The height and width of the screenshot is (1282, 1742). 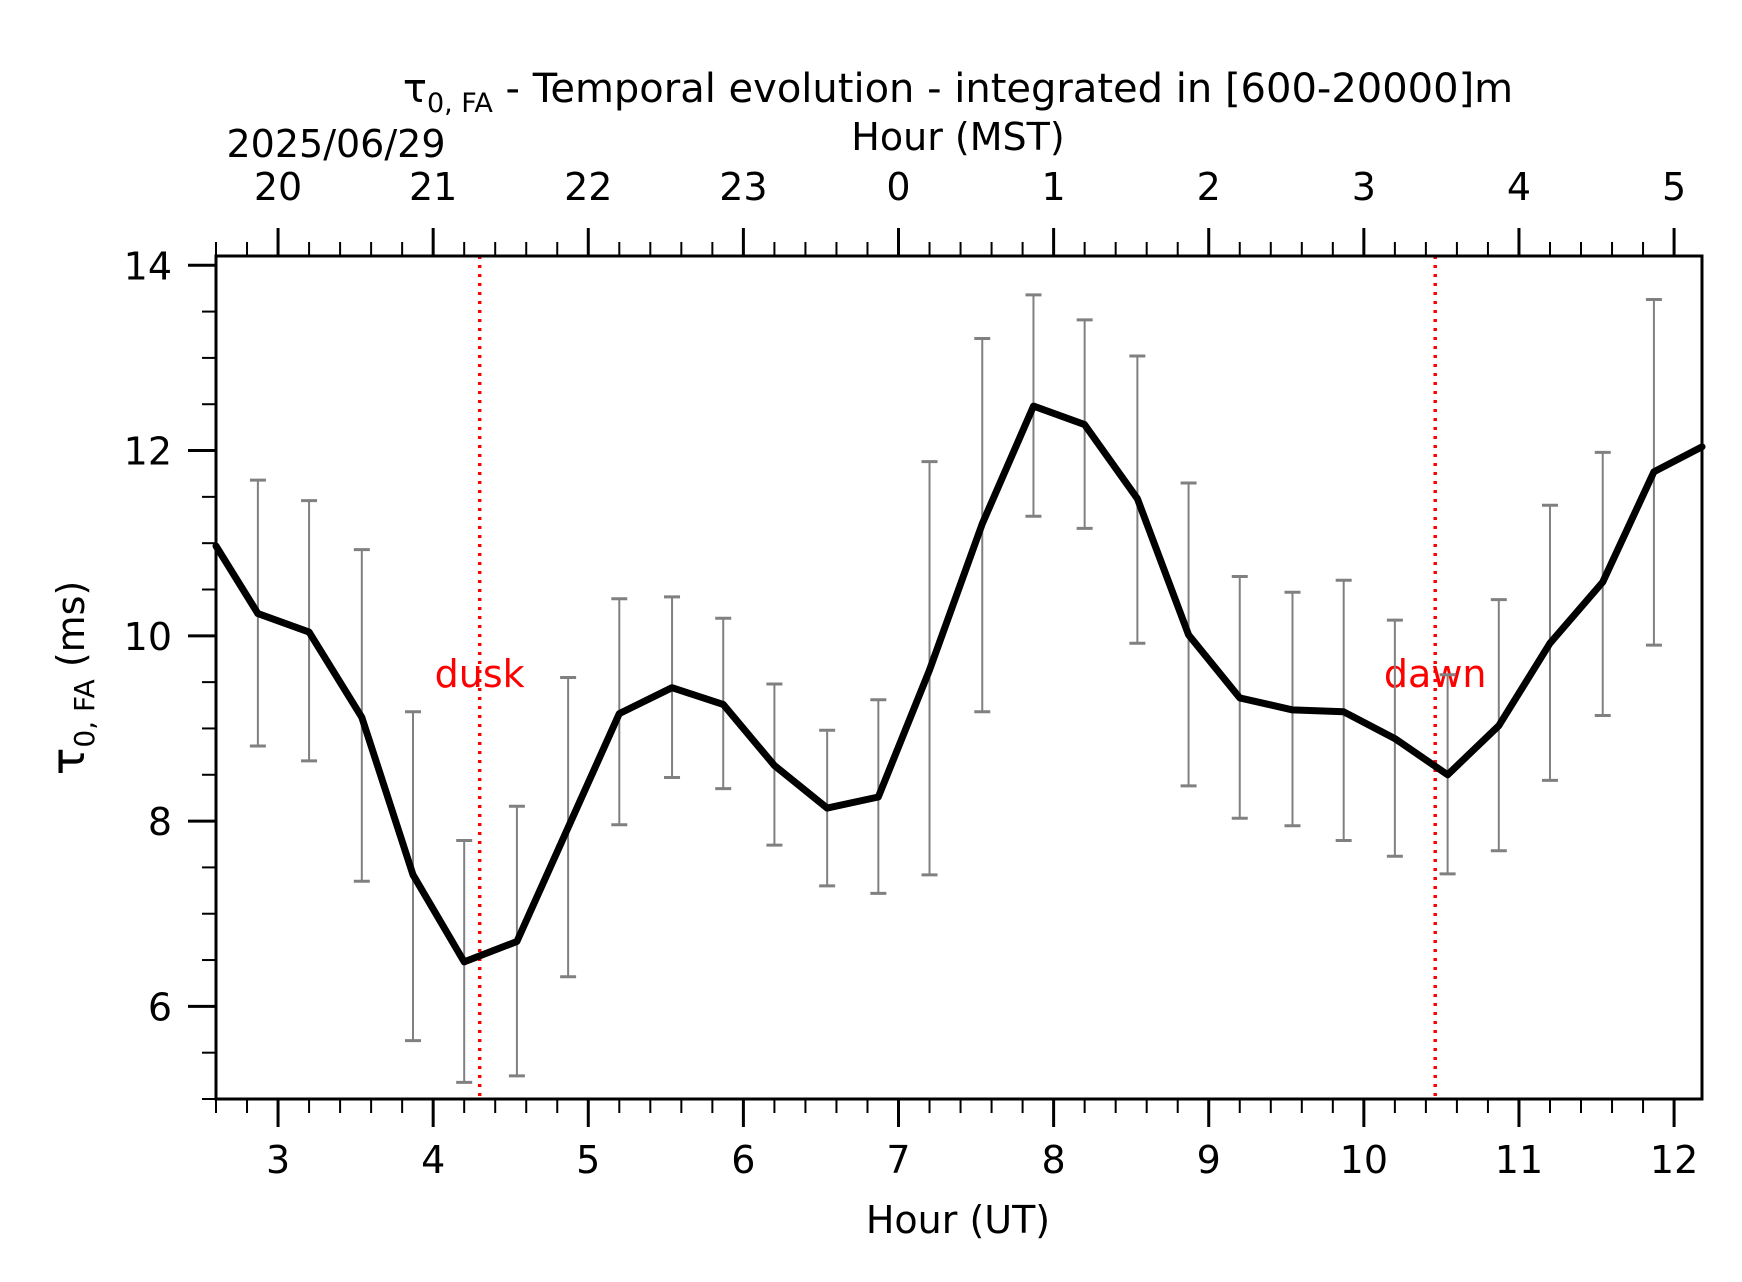 I want to click on marker-label: dawn, so click(x=1435, y=674).